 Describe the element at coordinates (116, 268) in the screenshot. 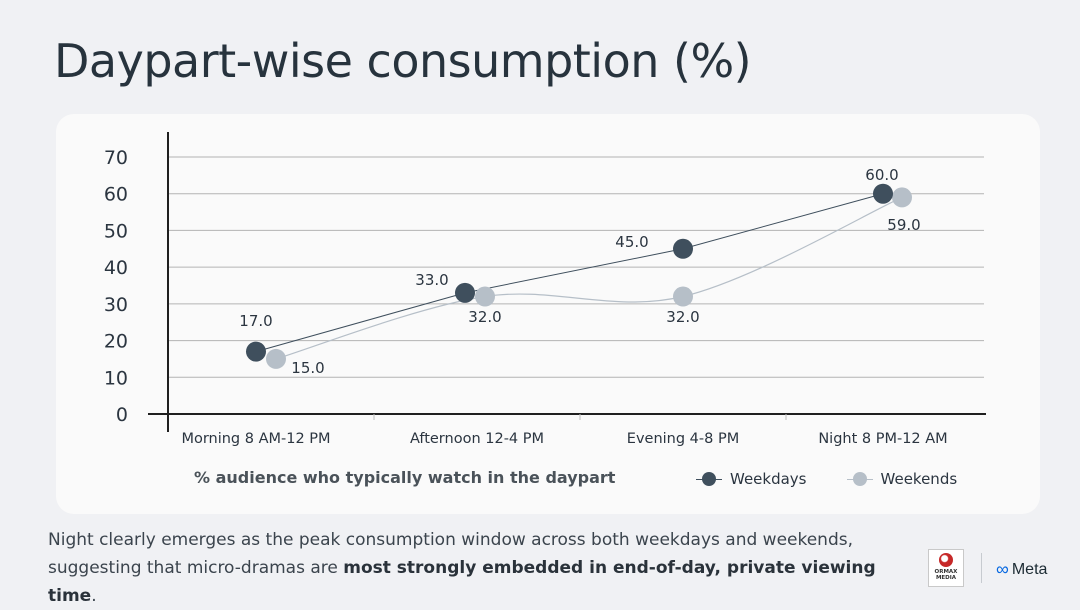

I see `y-tick-label-40: 40` at that location.